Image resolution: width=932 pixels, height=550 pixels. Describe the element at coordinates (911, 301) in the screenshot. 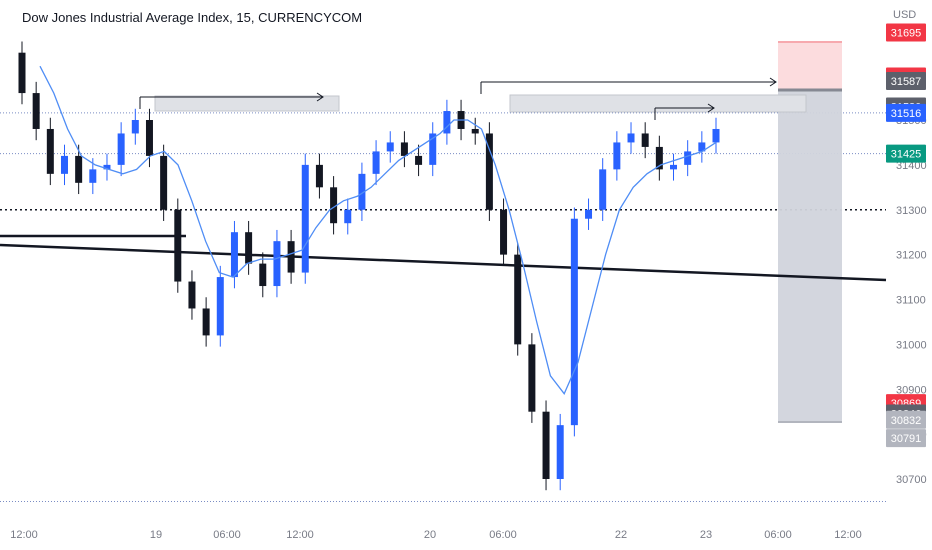

I see `y-tick-label: 31100` at that location.